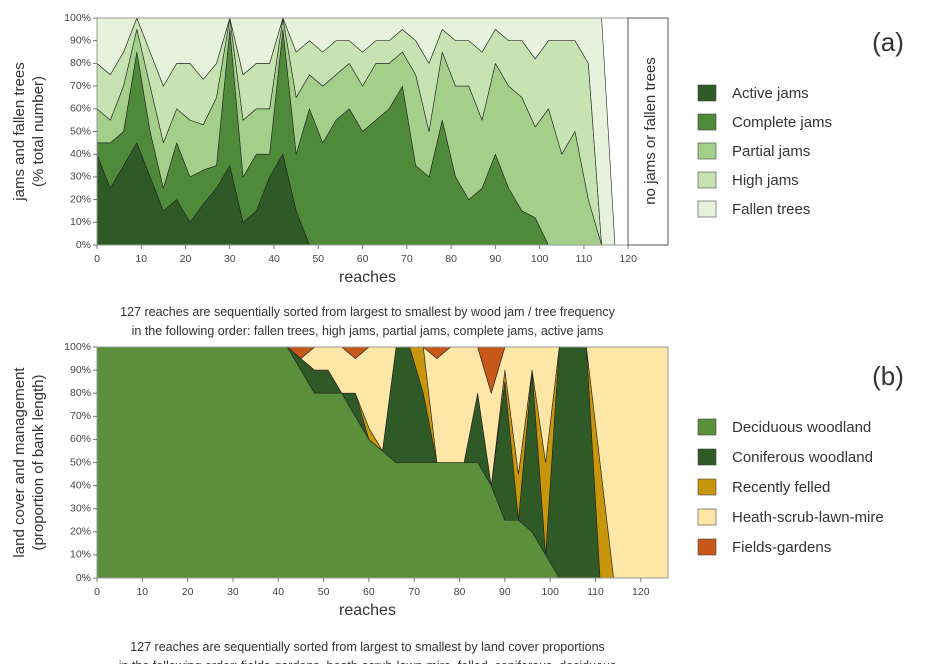 The width and height of the screenshot is (934, 669). Describe the element at coordinates (19, 462) in the screenshot. I see `y-axis-label: land cover and management` at that location.